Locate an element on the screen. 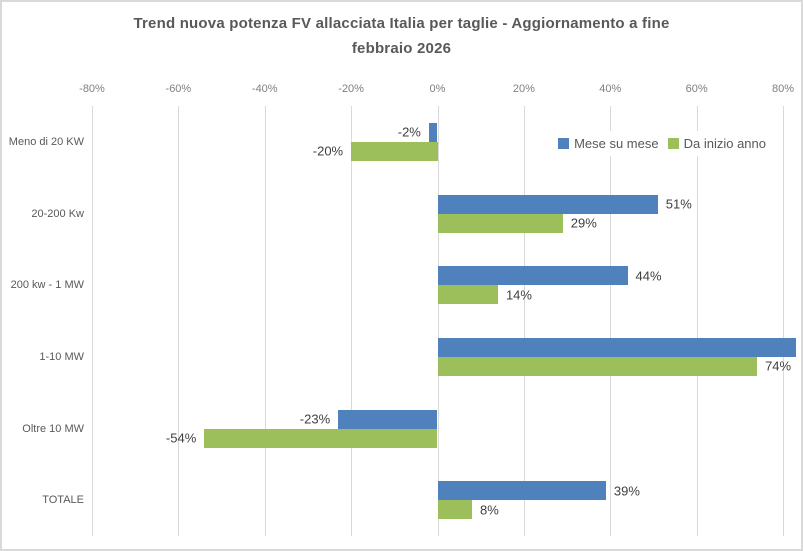  data-label-da-inizio-anno-1-10-mw: 74% is located at coordinates (778, 366).